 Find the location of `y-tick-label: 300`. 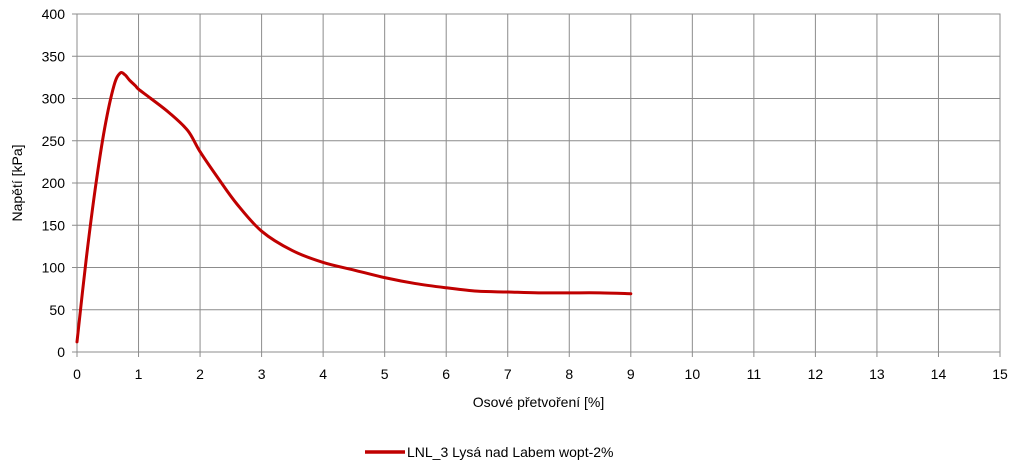

y-tick-label: 300 is located at coordinates (54, 99).